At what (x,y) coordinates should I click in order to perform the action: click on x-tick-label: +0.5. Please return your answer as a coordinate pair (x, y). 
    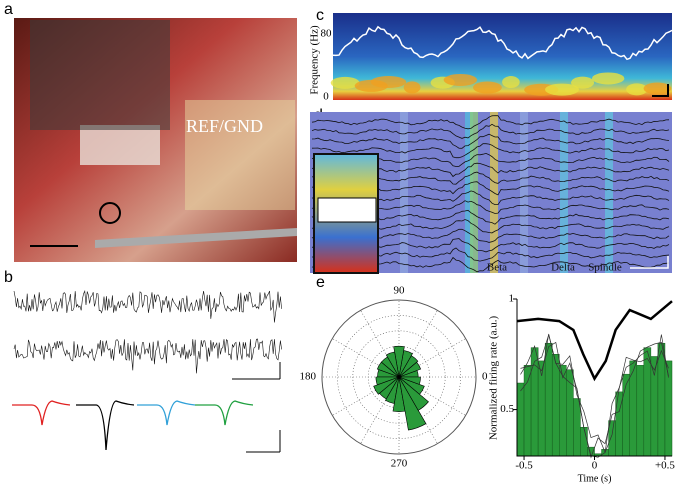
    Looking at the image, I should click on (665, 466).